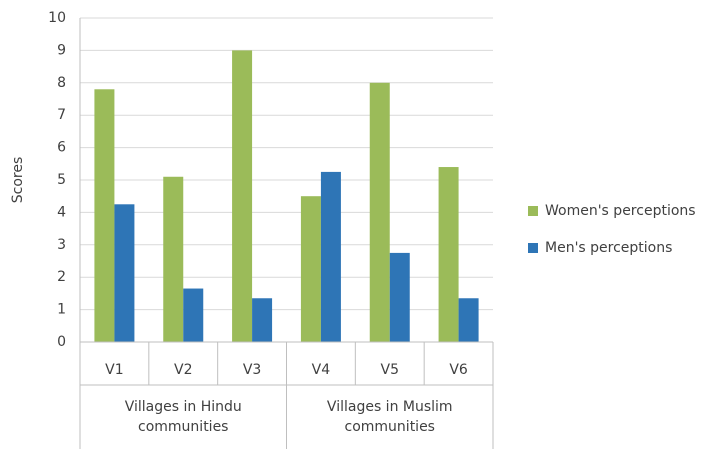 The height and width of the screenshot is (449, 715). What do you see at coordinates (61, 310) in the screenshot?
I see `y-tick-label: 1` at bounding box center [61, 310].